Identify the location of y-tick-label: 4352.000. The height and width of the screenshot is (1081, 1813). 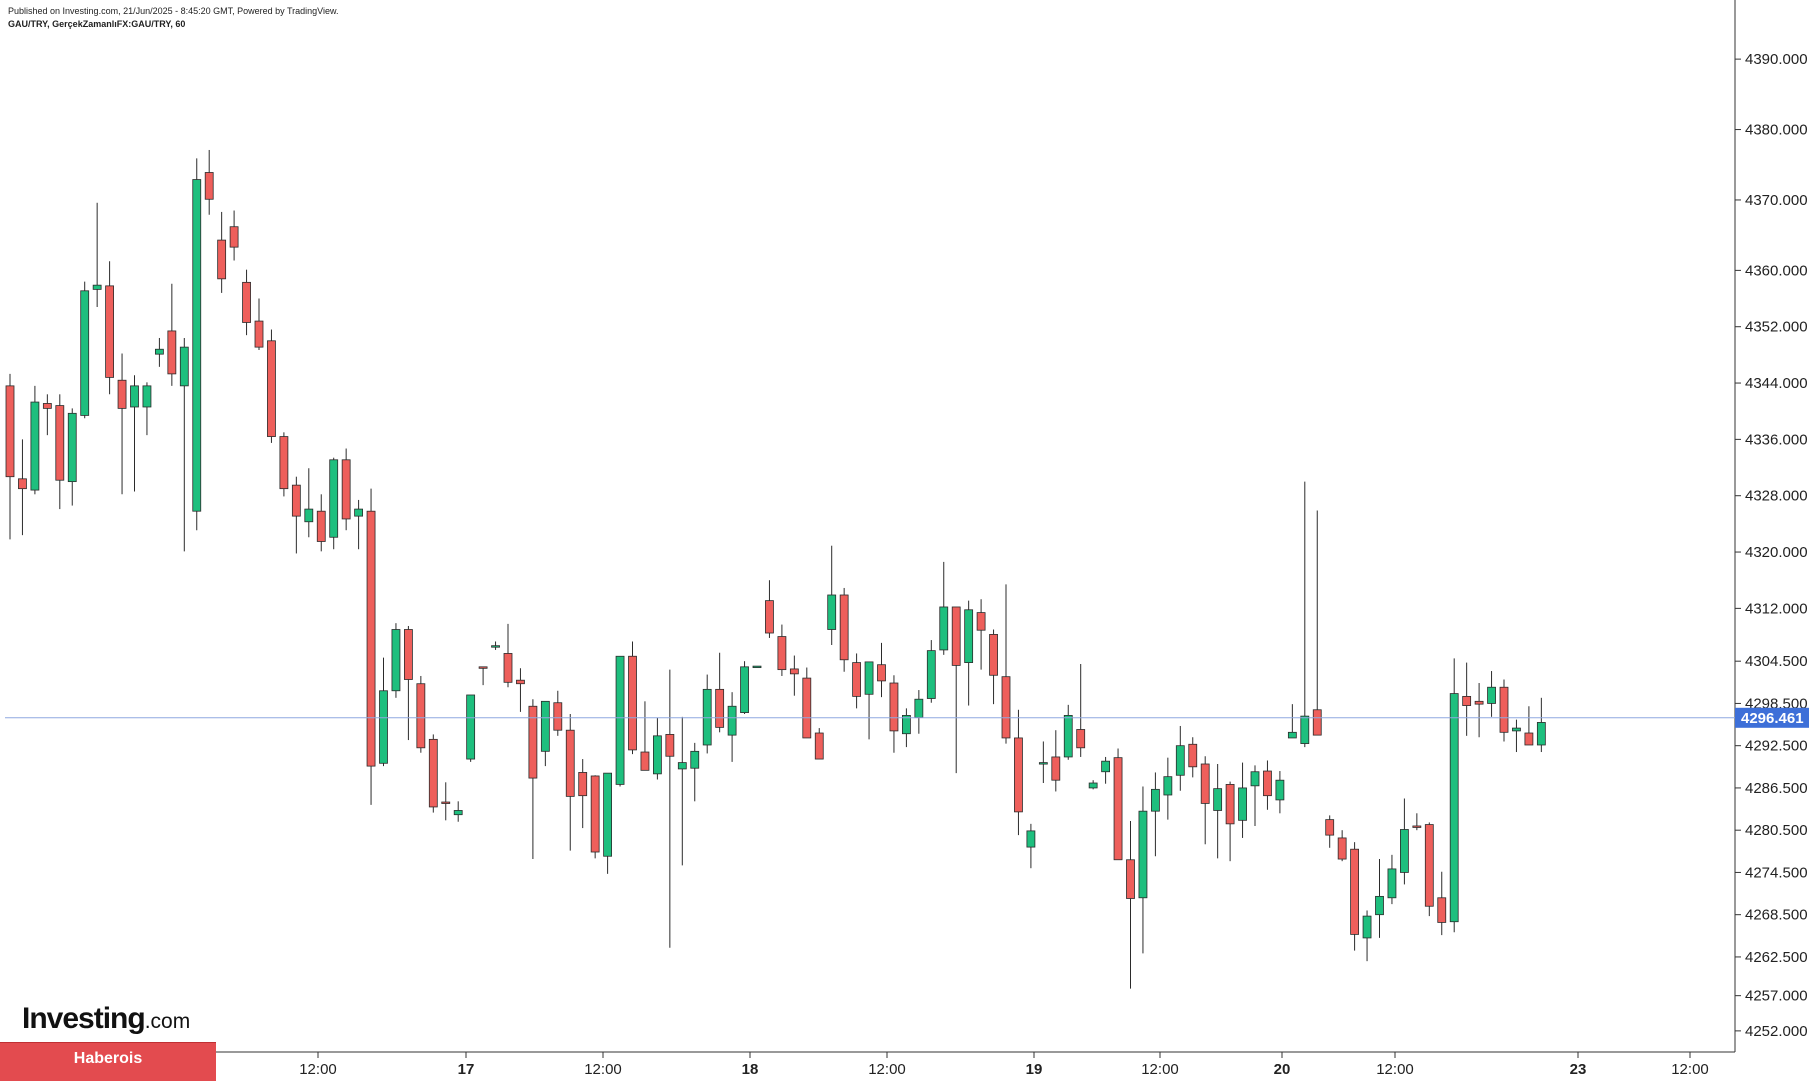
(1776, 327).